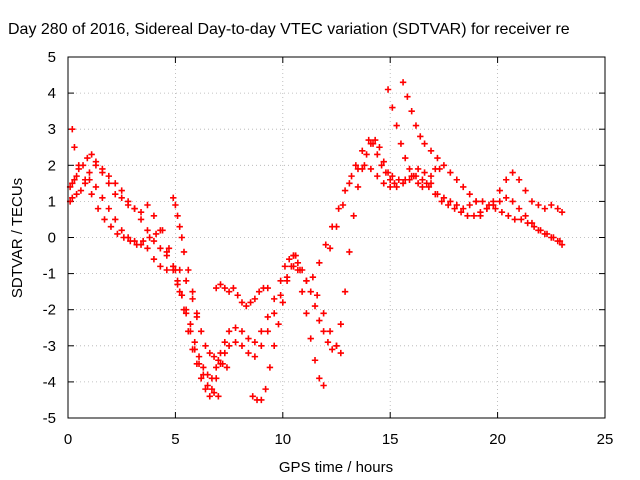  I want to click on y-tick-label: 0, so click(52, 238).